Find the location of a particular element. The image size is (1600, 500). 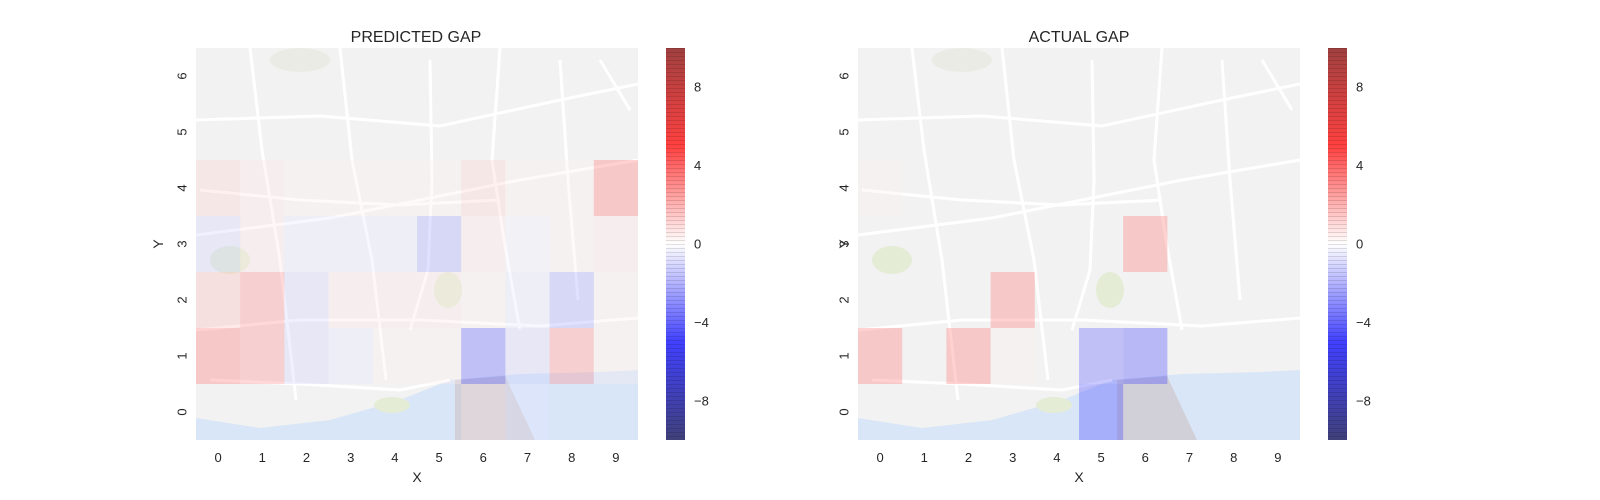

chart-title: ACTUAL GAP is located at coordinates (1079, 37).